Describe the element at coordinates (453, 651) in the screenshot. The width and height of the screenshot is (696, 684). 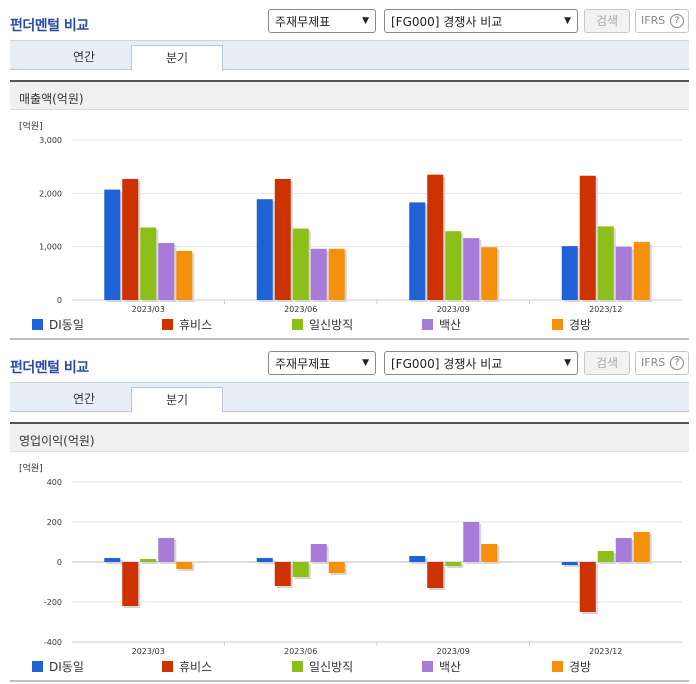
I see `x-tick-label: 2023/09` at that location.